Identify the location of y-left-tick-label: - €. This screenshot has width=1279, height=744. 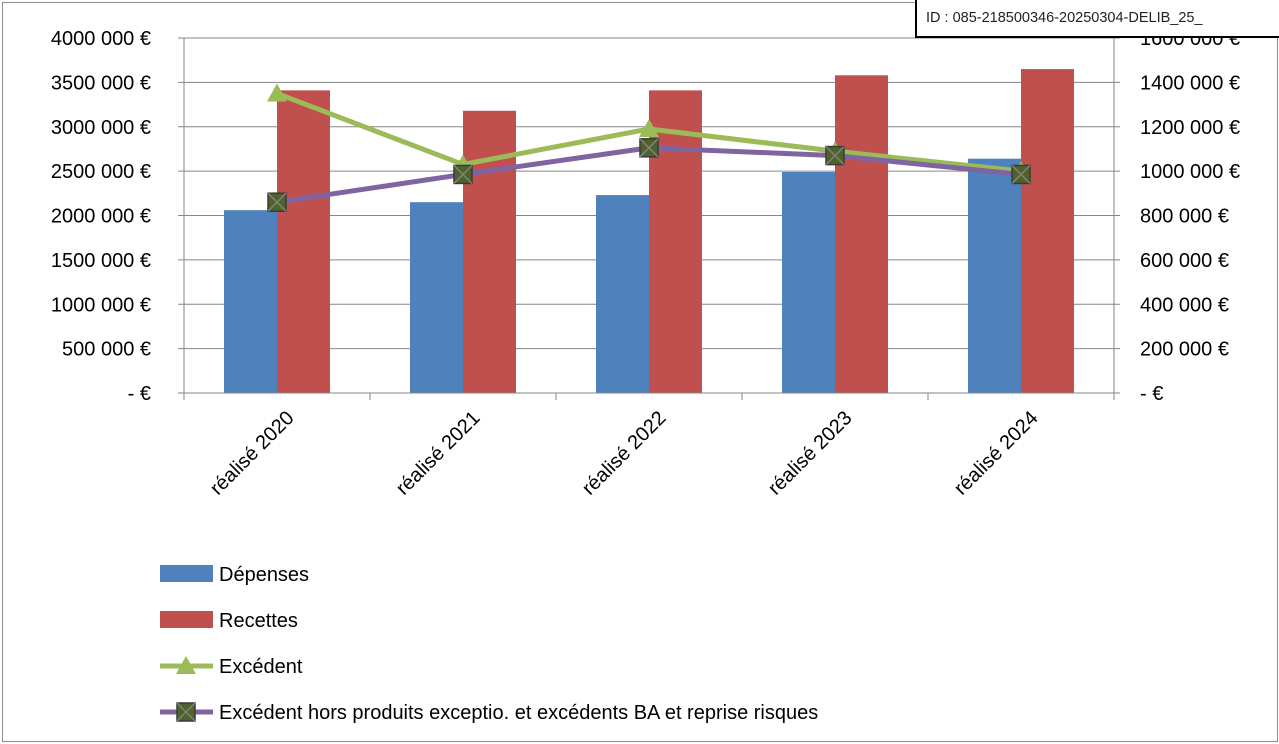
(139, 394).